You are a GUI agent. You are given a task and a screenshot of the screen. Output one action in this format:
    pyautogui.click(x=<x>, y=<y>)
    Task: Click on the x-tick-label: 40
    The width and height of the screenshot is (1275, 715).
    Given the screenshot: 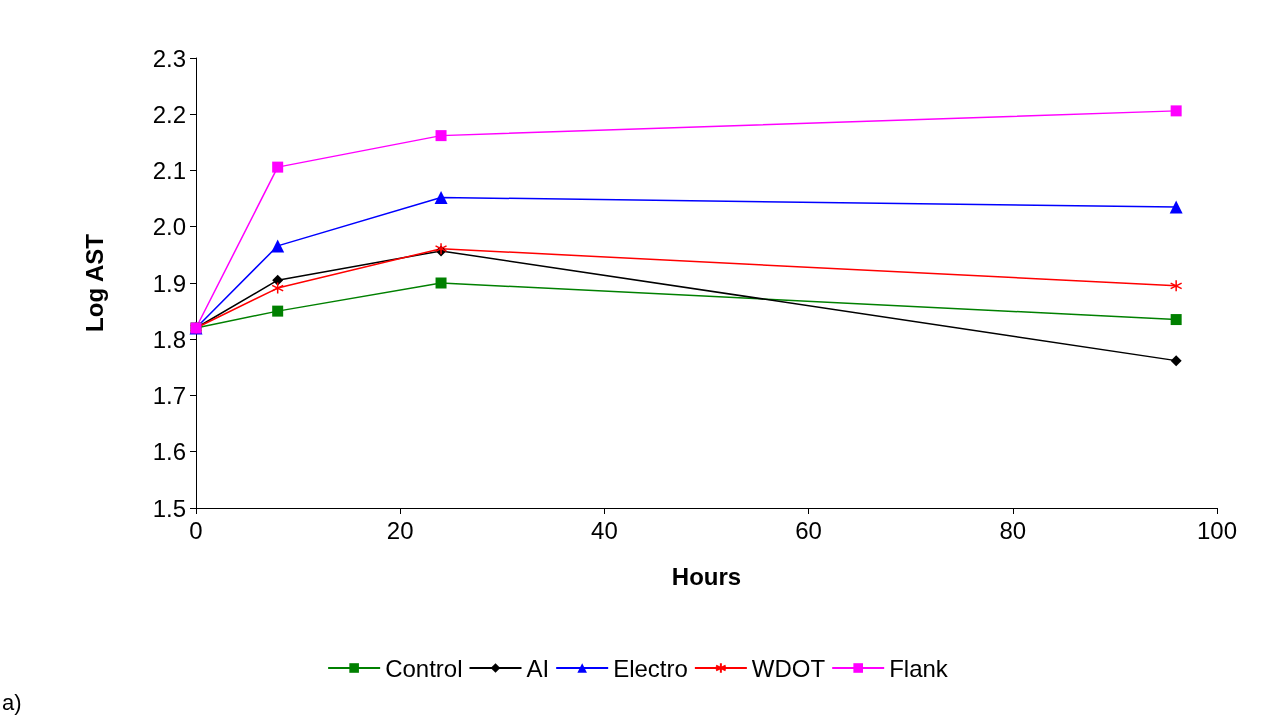 What is the action you would take?
    pyautogui.click(x=604, y=530)
    